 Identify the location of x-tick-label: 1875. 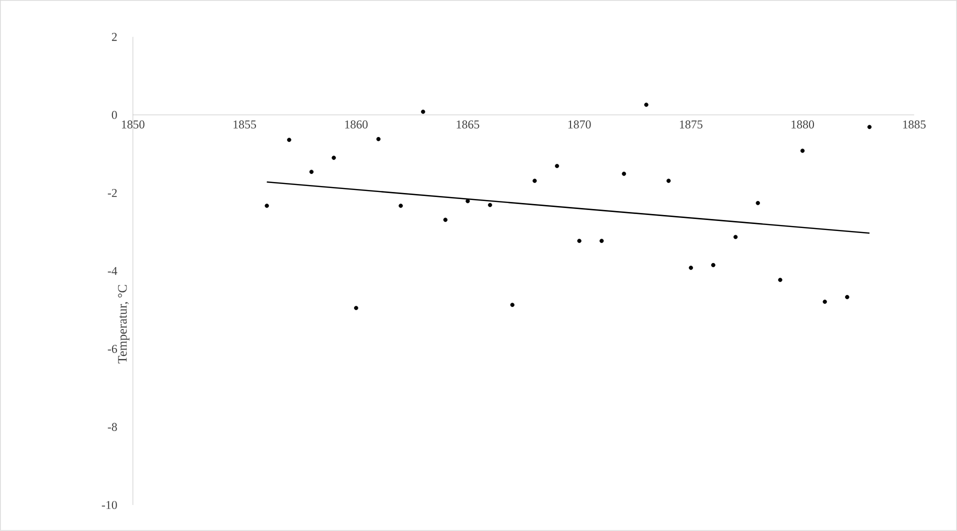
(691, 124).